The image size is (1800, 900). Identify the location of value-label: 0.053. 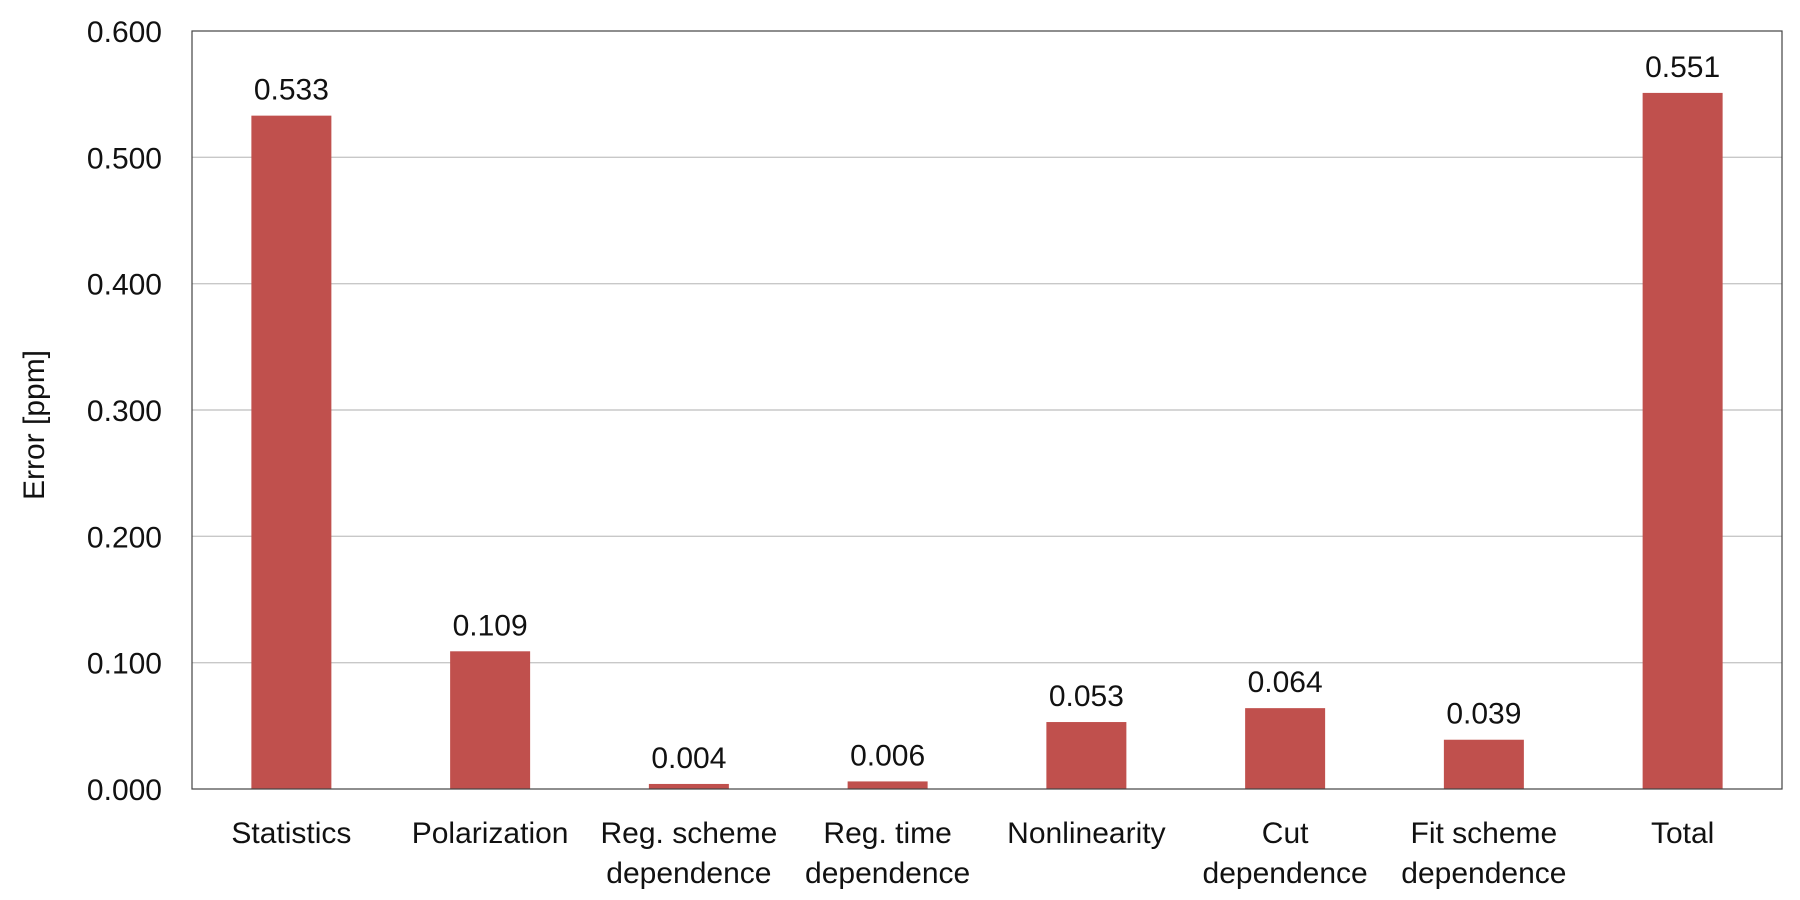
(1086, 696).